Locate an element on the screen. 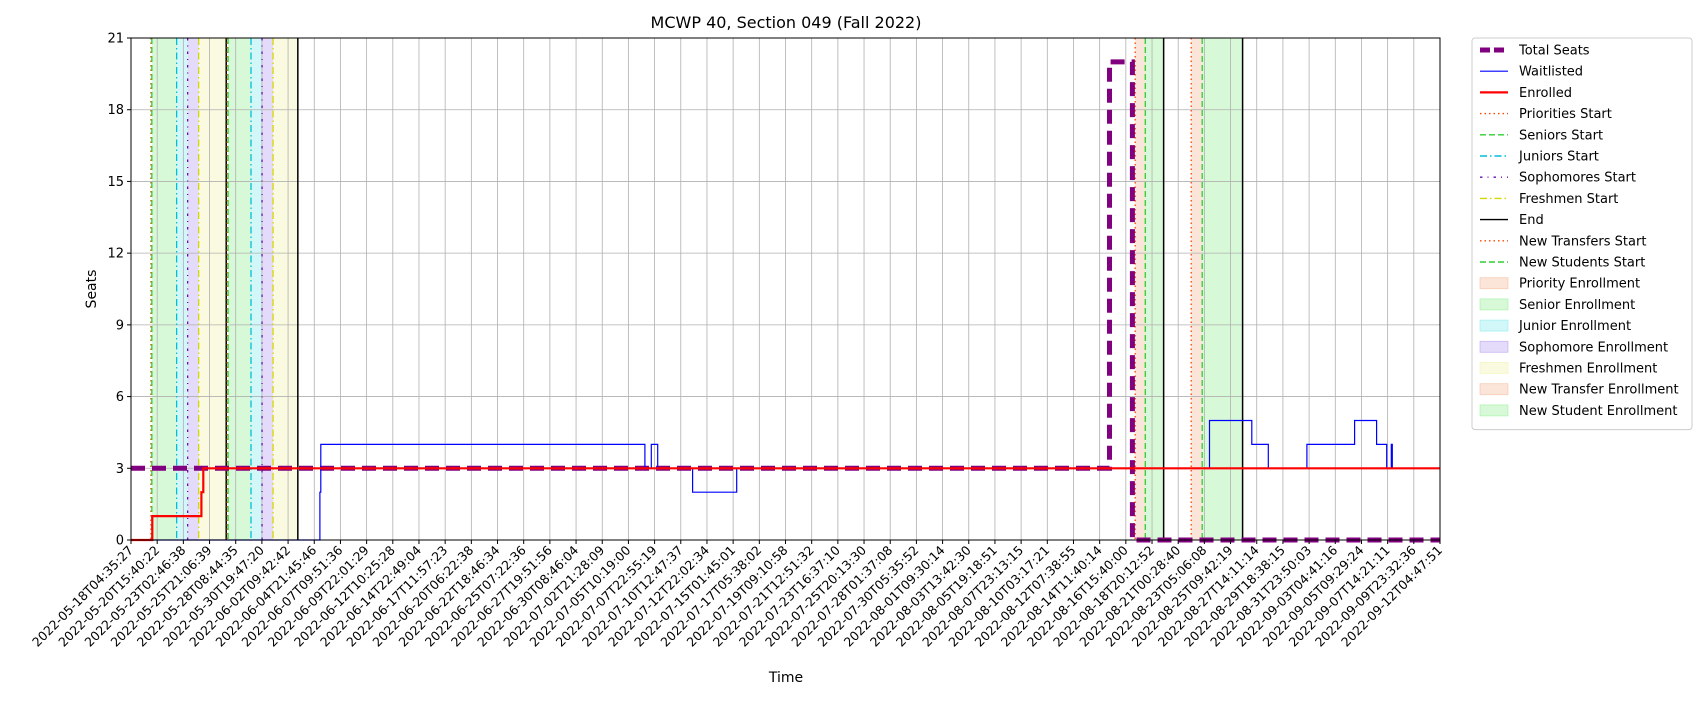 This screenshot has width=1700, height=704. legend-item-priorities-start: Priorities Start is located at coordinates (1546, 114).